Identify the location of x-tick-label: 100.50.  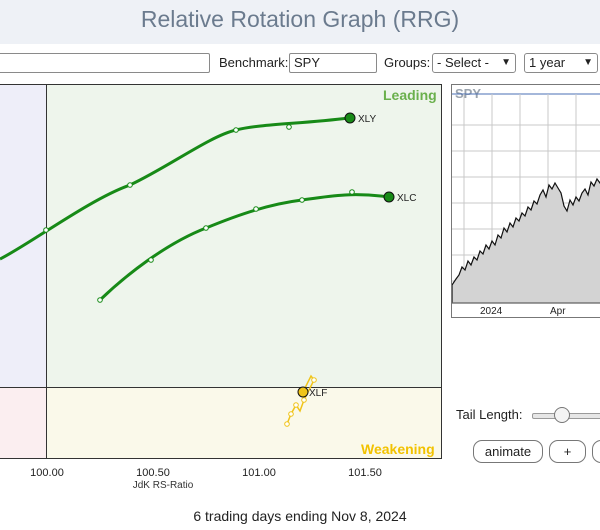
(153, 473).